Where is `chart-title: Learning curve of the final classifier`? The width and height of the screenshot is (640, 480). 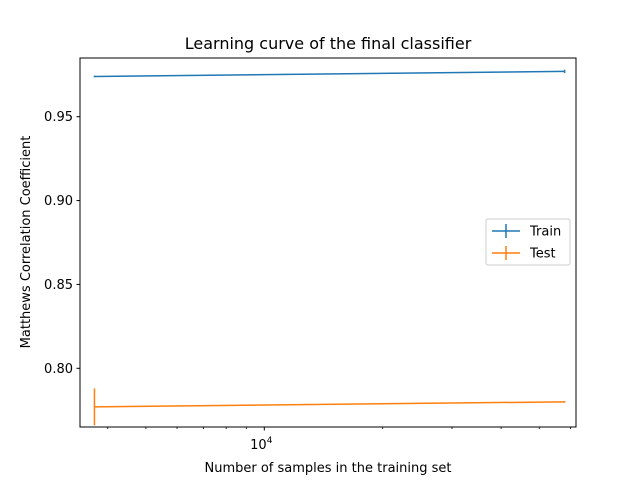
chart-title: Learning curve of the final classifier is located at coordinates (328, 43).